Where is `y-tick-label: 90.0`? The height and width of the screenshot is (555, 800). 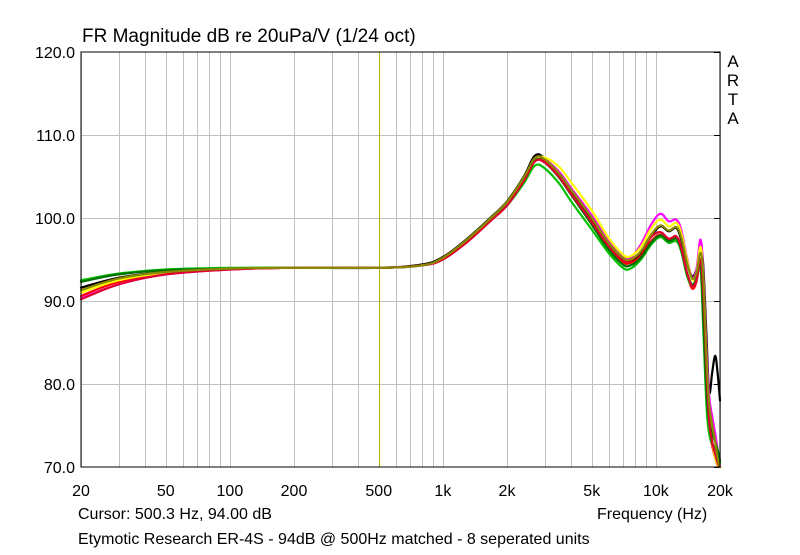
y-tick-label: 90.0 is located at coordinates (59, 302).